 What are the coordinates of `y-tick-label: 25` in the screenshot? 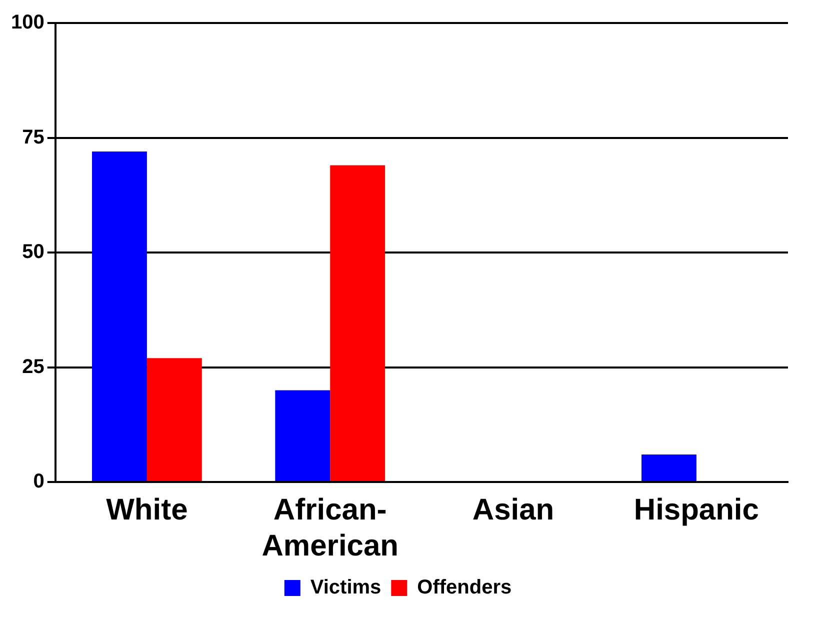 It's located at (33, 367).